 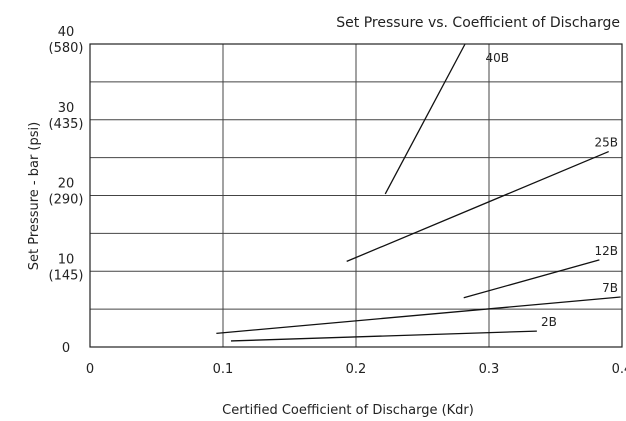 I want to click on x-axis-label: Certified Coefficient of Discharge (Kdr), so click(x=348, y=410).